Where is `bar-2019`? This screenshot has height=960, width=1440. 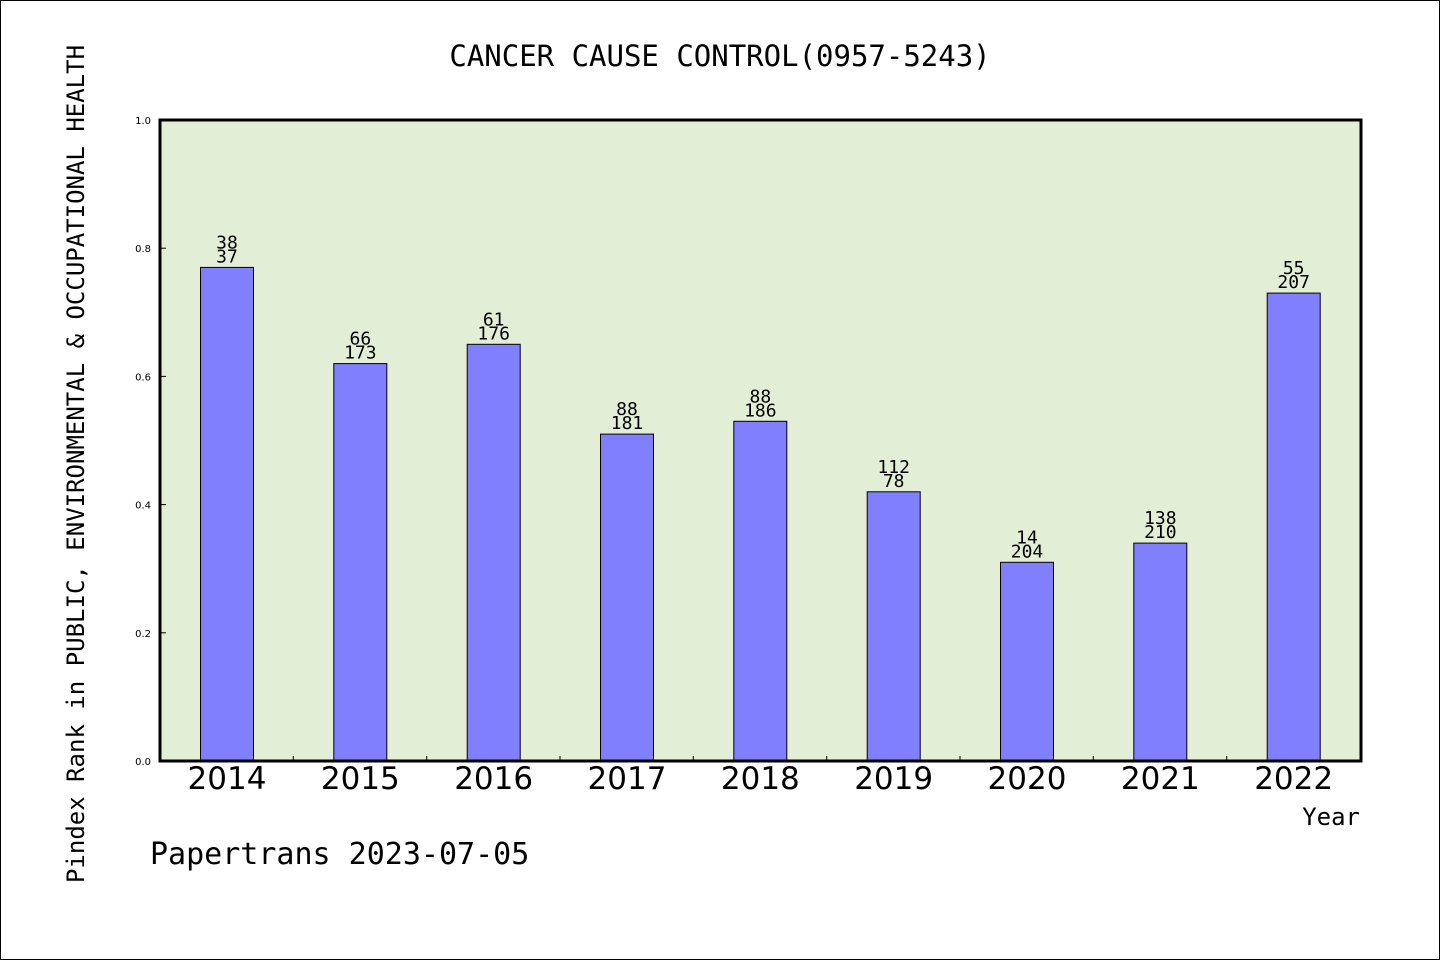 bar-2019 is located at coordinates (893, 626).